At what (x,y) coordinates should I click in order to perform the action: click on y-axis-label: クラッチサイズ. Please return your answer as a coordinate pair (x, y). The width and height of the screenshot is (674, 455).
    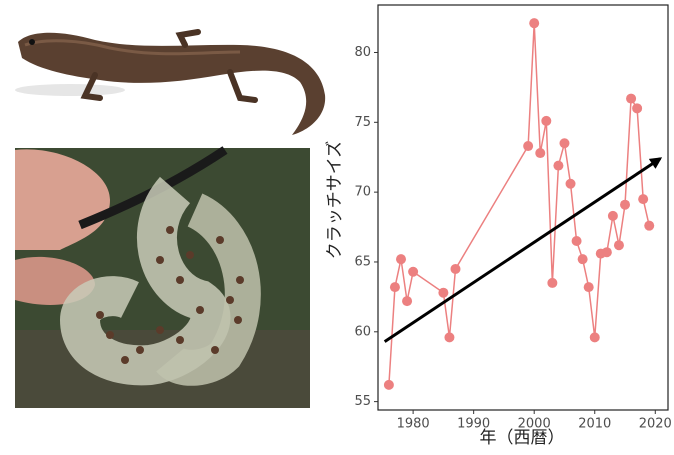
    Looking at the image, I should click on (335, 200).